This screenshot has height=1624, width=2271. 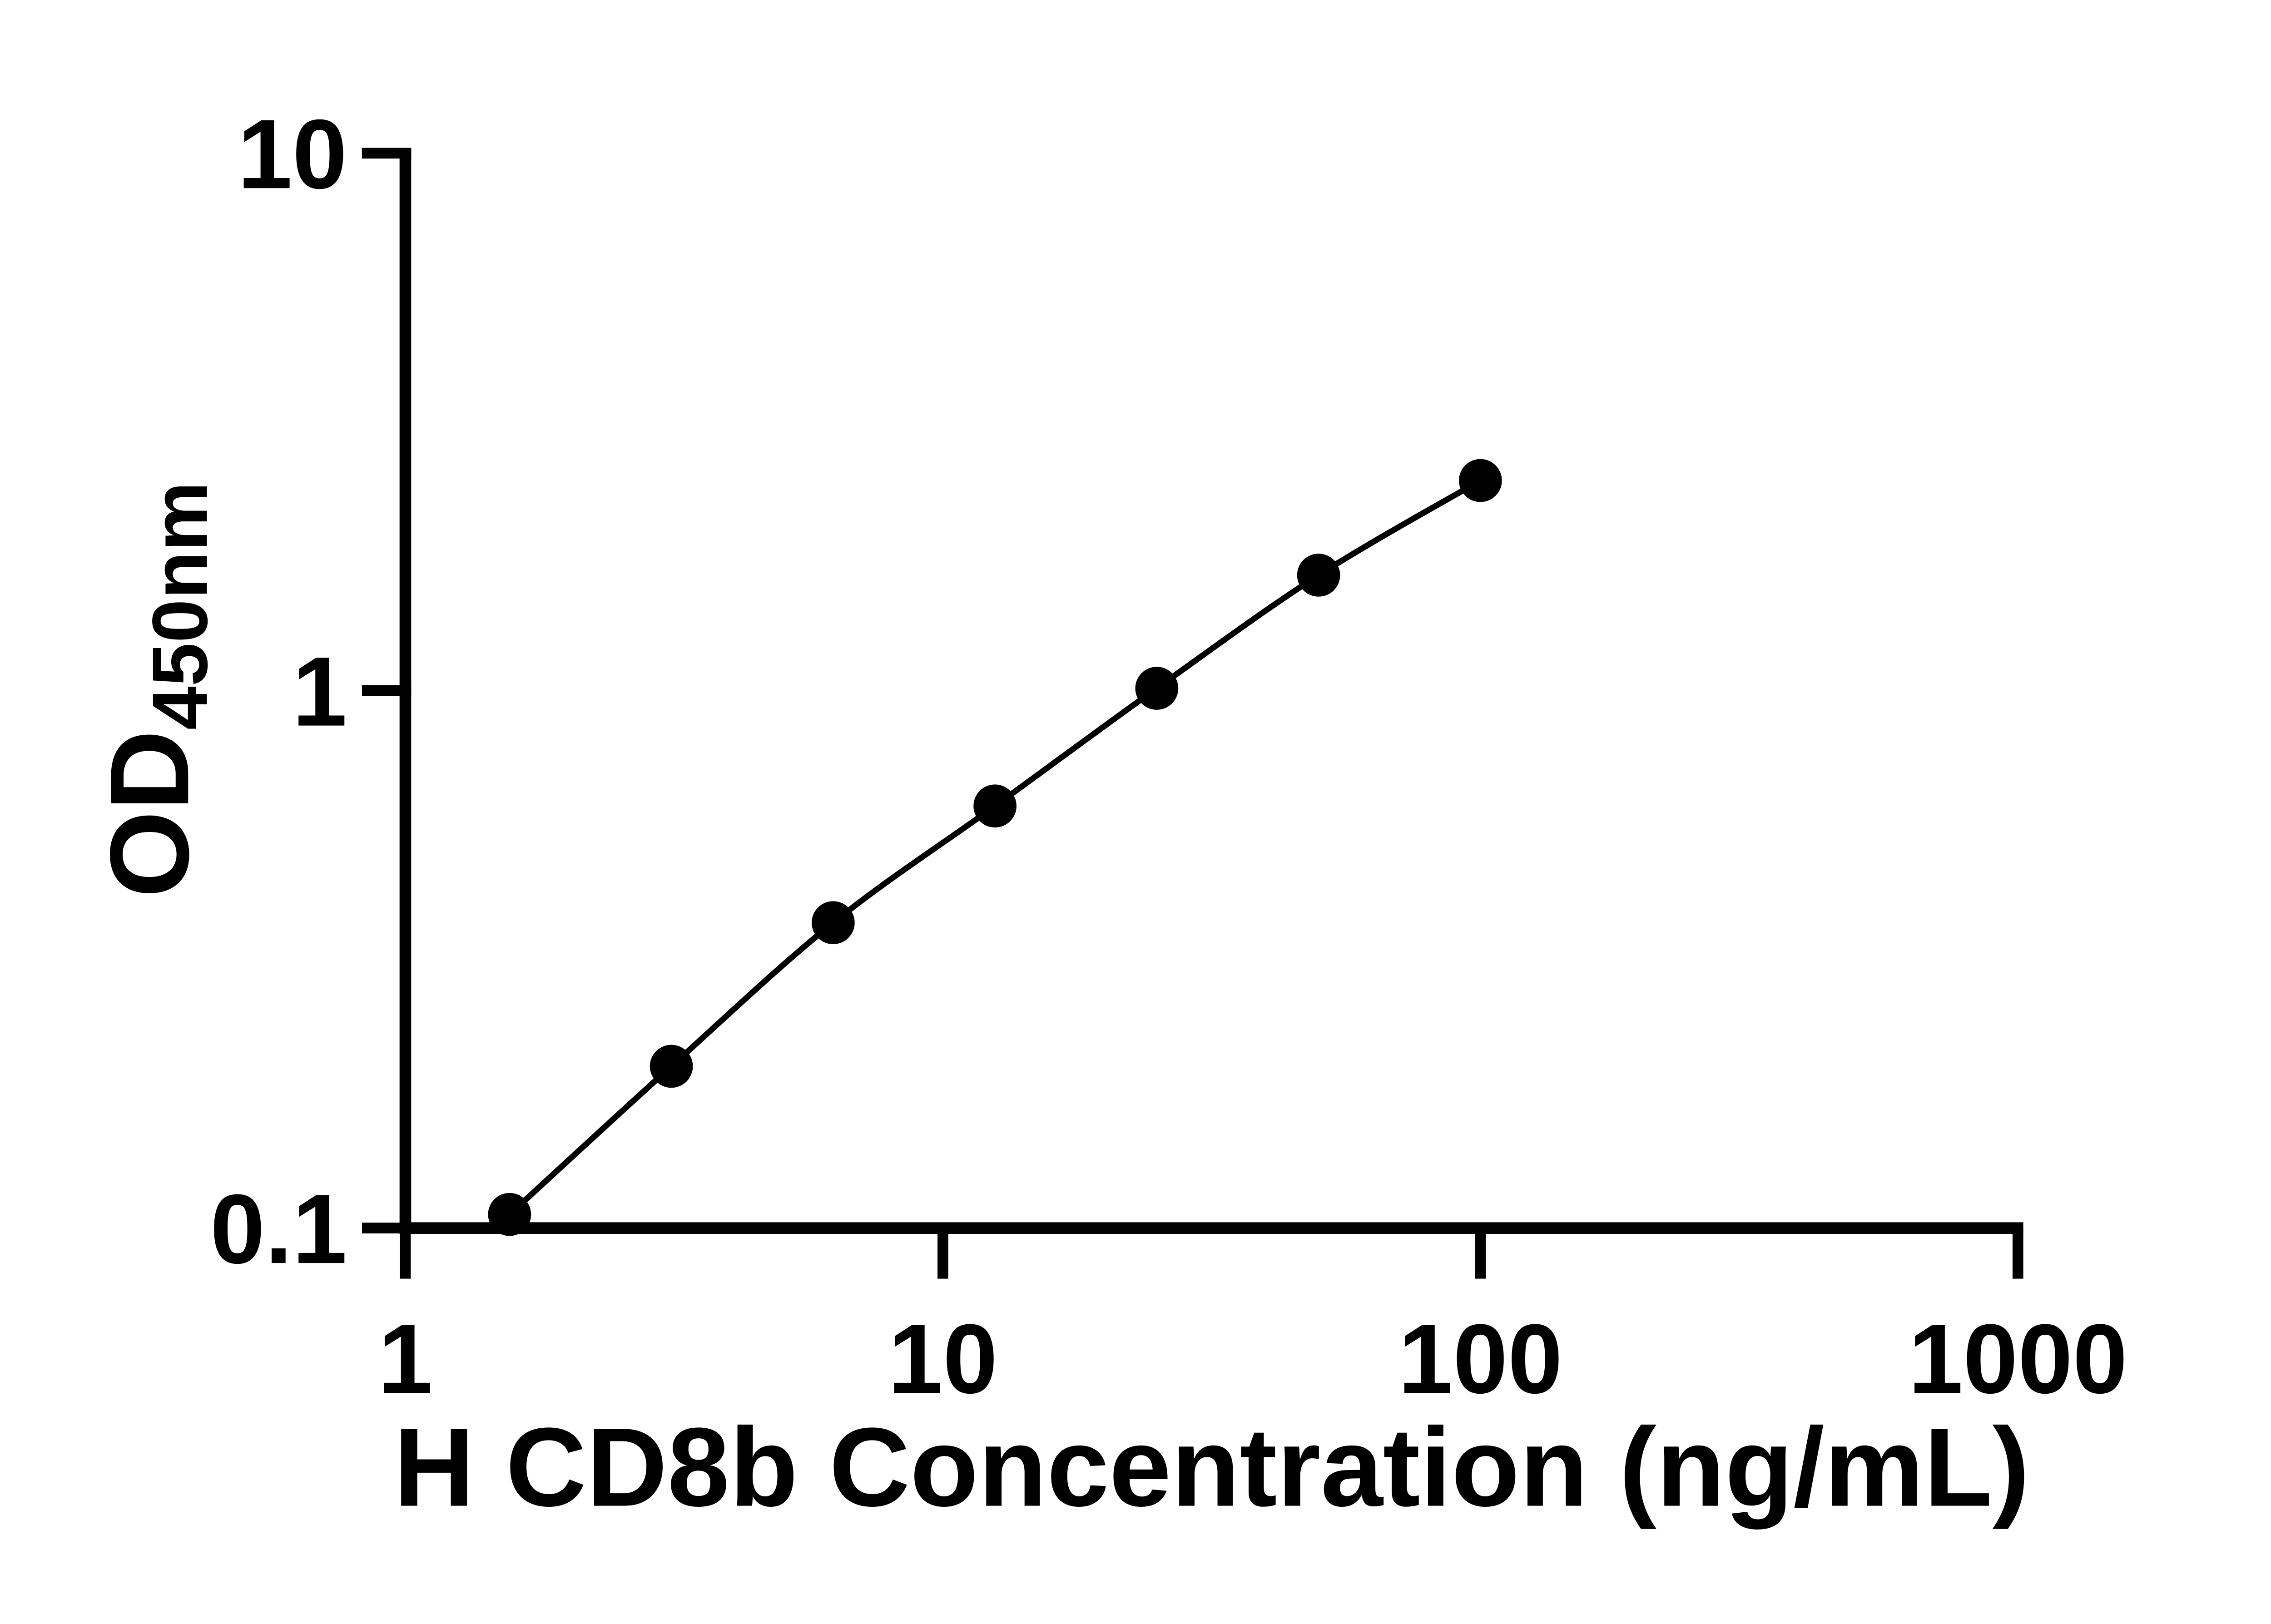 What do you see at coordinates (942, 1359) in the screenshot?
I see `x-tick-label: 10` at bounding box center [942, 1359].